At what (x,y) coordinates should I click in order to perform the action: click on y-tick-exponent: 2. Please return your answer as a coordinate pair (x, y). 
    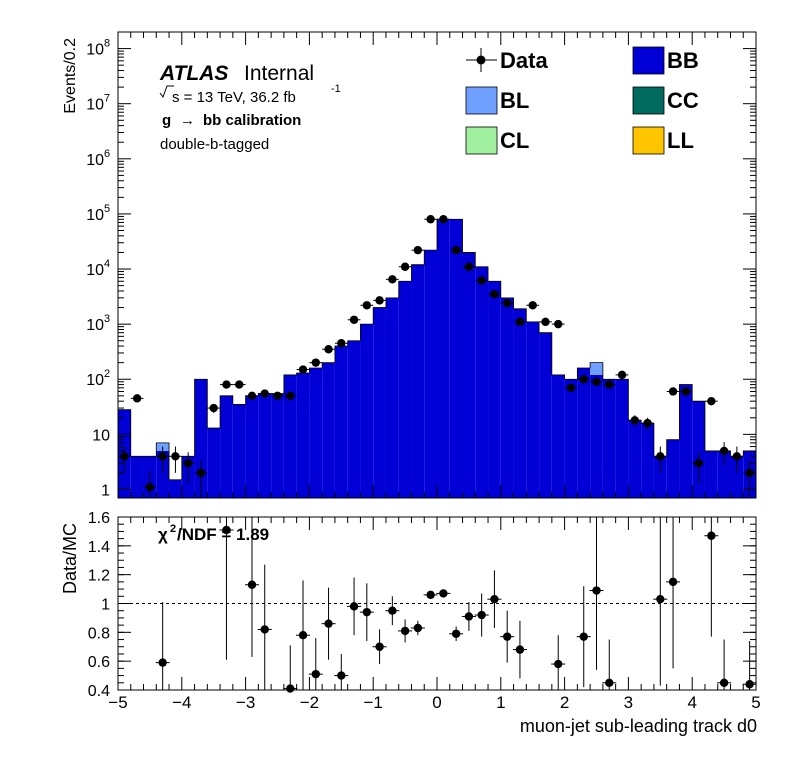
    Looking at the image, I should click on (107, 374).